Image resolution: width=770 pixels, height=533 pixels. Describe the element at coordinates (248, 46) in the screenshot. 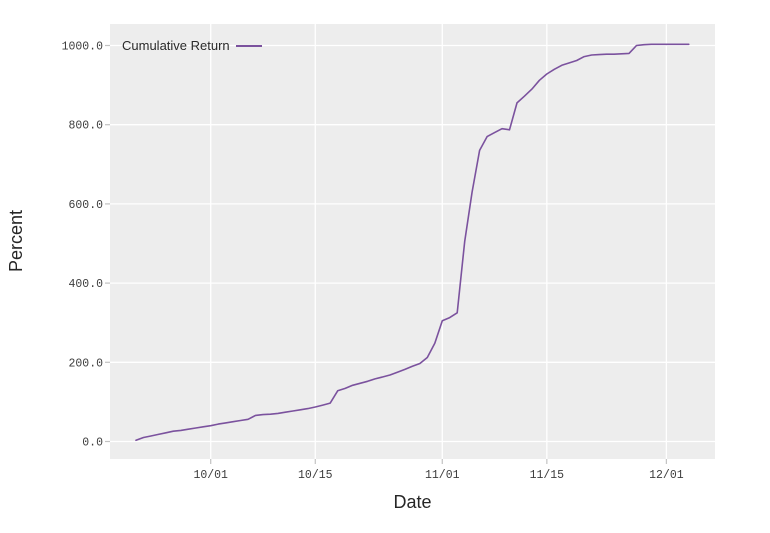

I see `legend-line-sample-icon` at that location.